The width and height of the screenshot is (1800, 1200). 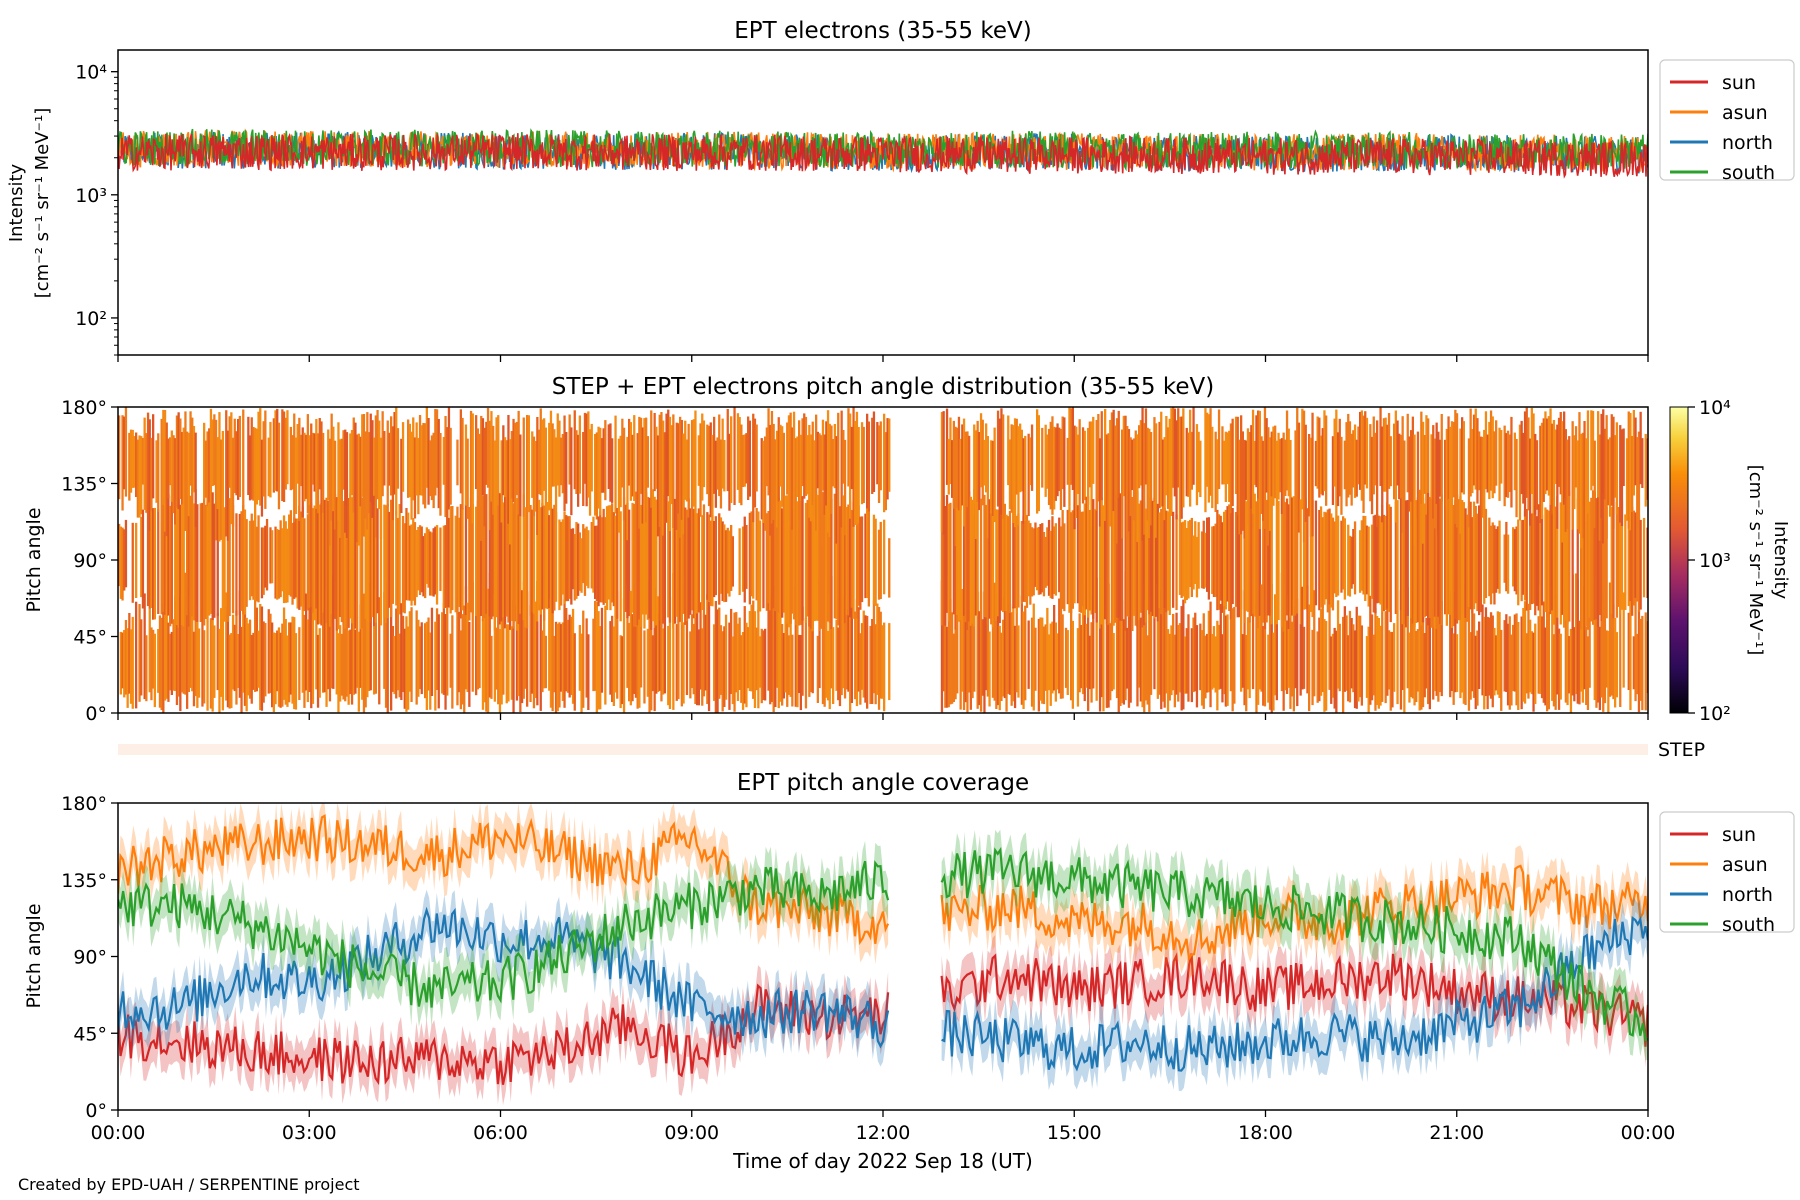 What do you see at coordinates (500, 1133) in the screenshot?
I see `x-tick-label-2: 06:00` at bounding box center [500, 1133].